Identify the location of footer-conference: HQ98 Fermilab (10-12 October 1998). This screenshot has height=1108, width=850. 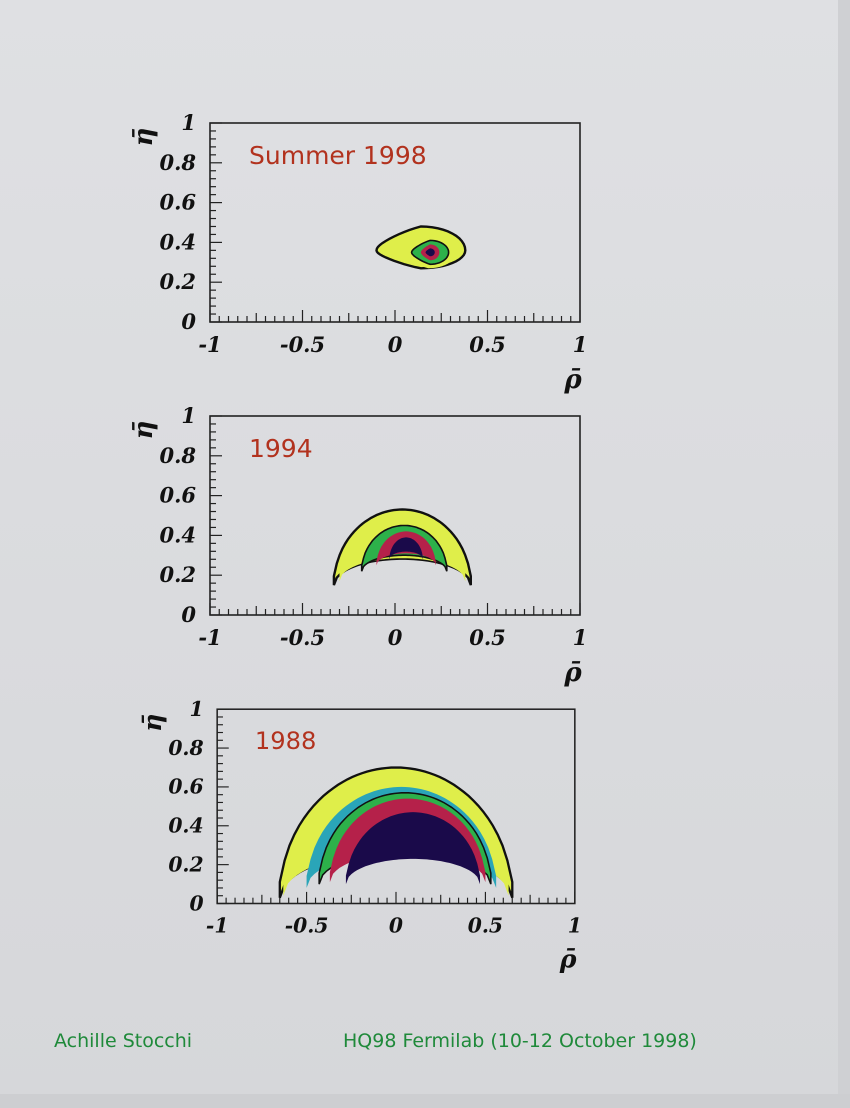
(520, 1041).